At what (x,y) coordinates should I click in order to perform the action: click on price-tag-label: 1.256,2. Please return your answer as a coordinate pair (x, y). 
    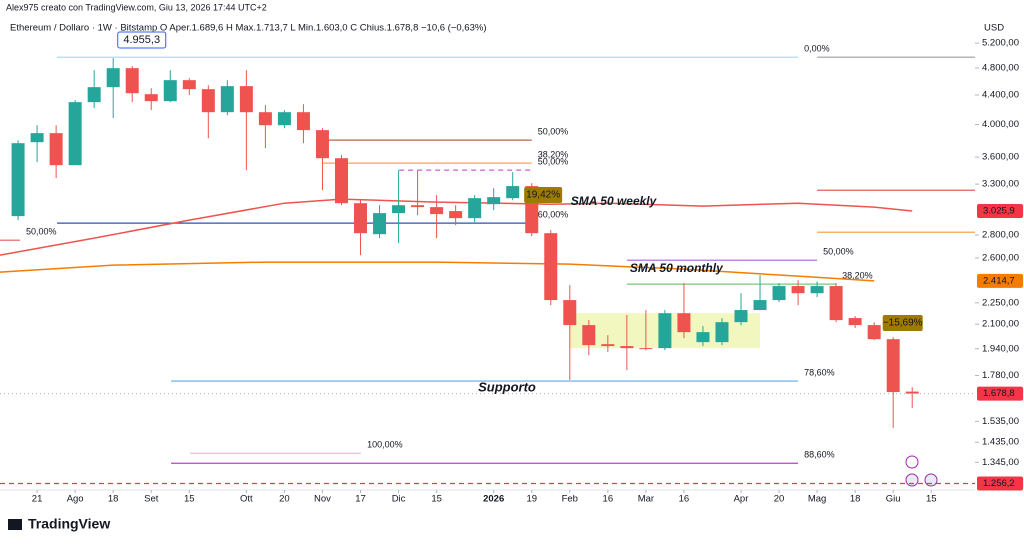
    Looking at the image, I should click on (999, 483).